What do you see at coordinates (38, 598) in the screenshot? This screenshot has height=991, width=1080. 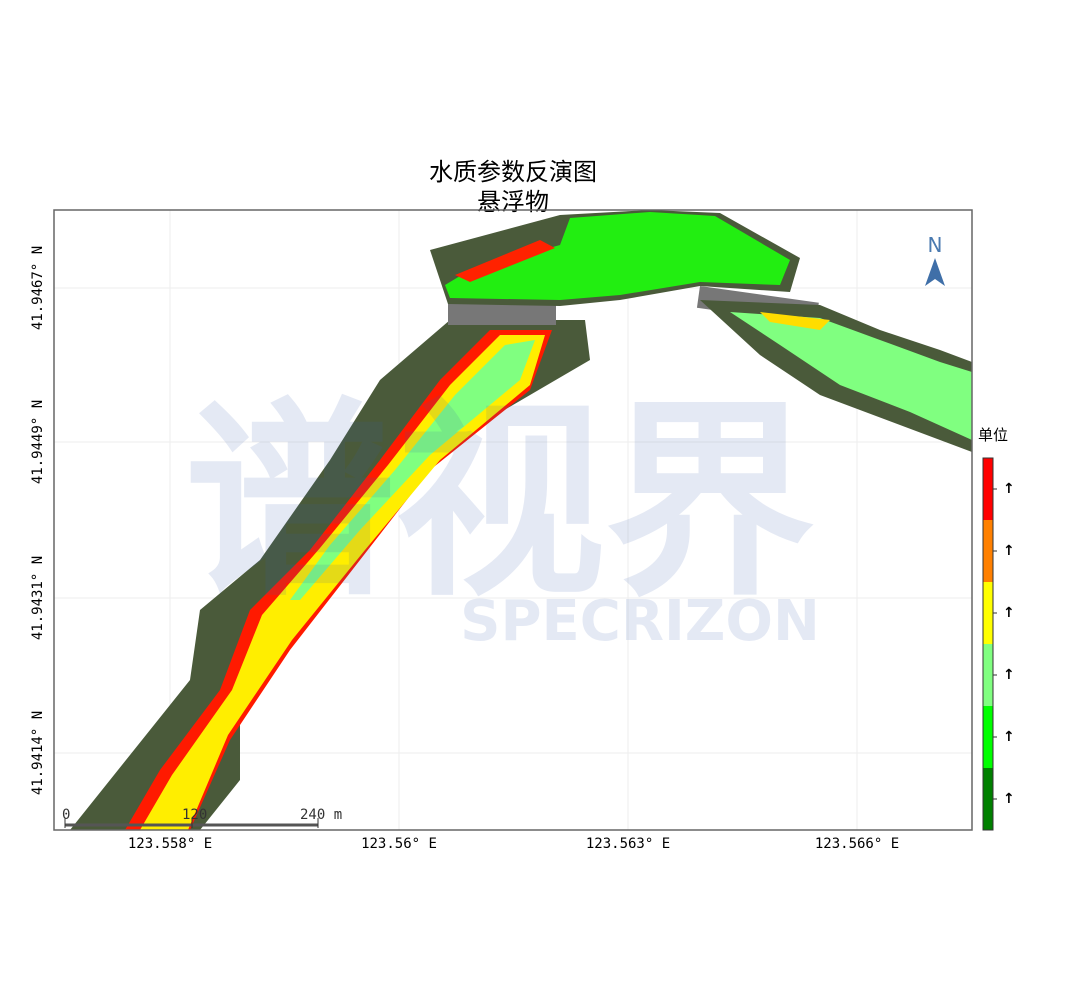 I see `y-tick-label: 41.9431° N` at bounding box center [38, 598].